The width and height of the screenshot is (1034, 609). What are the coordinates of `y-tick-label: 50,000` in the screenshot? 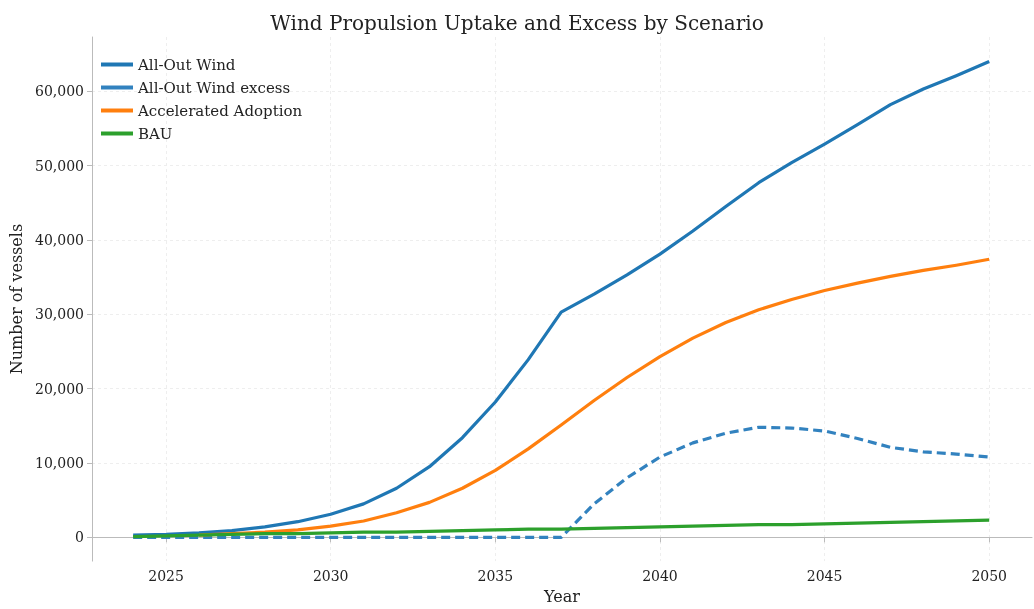 It's located at (59, 165).